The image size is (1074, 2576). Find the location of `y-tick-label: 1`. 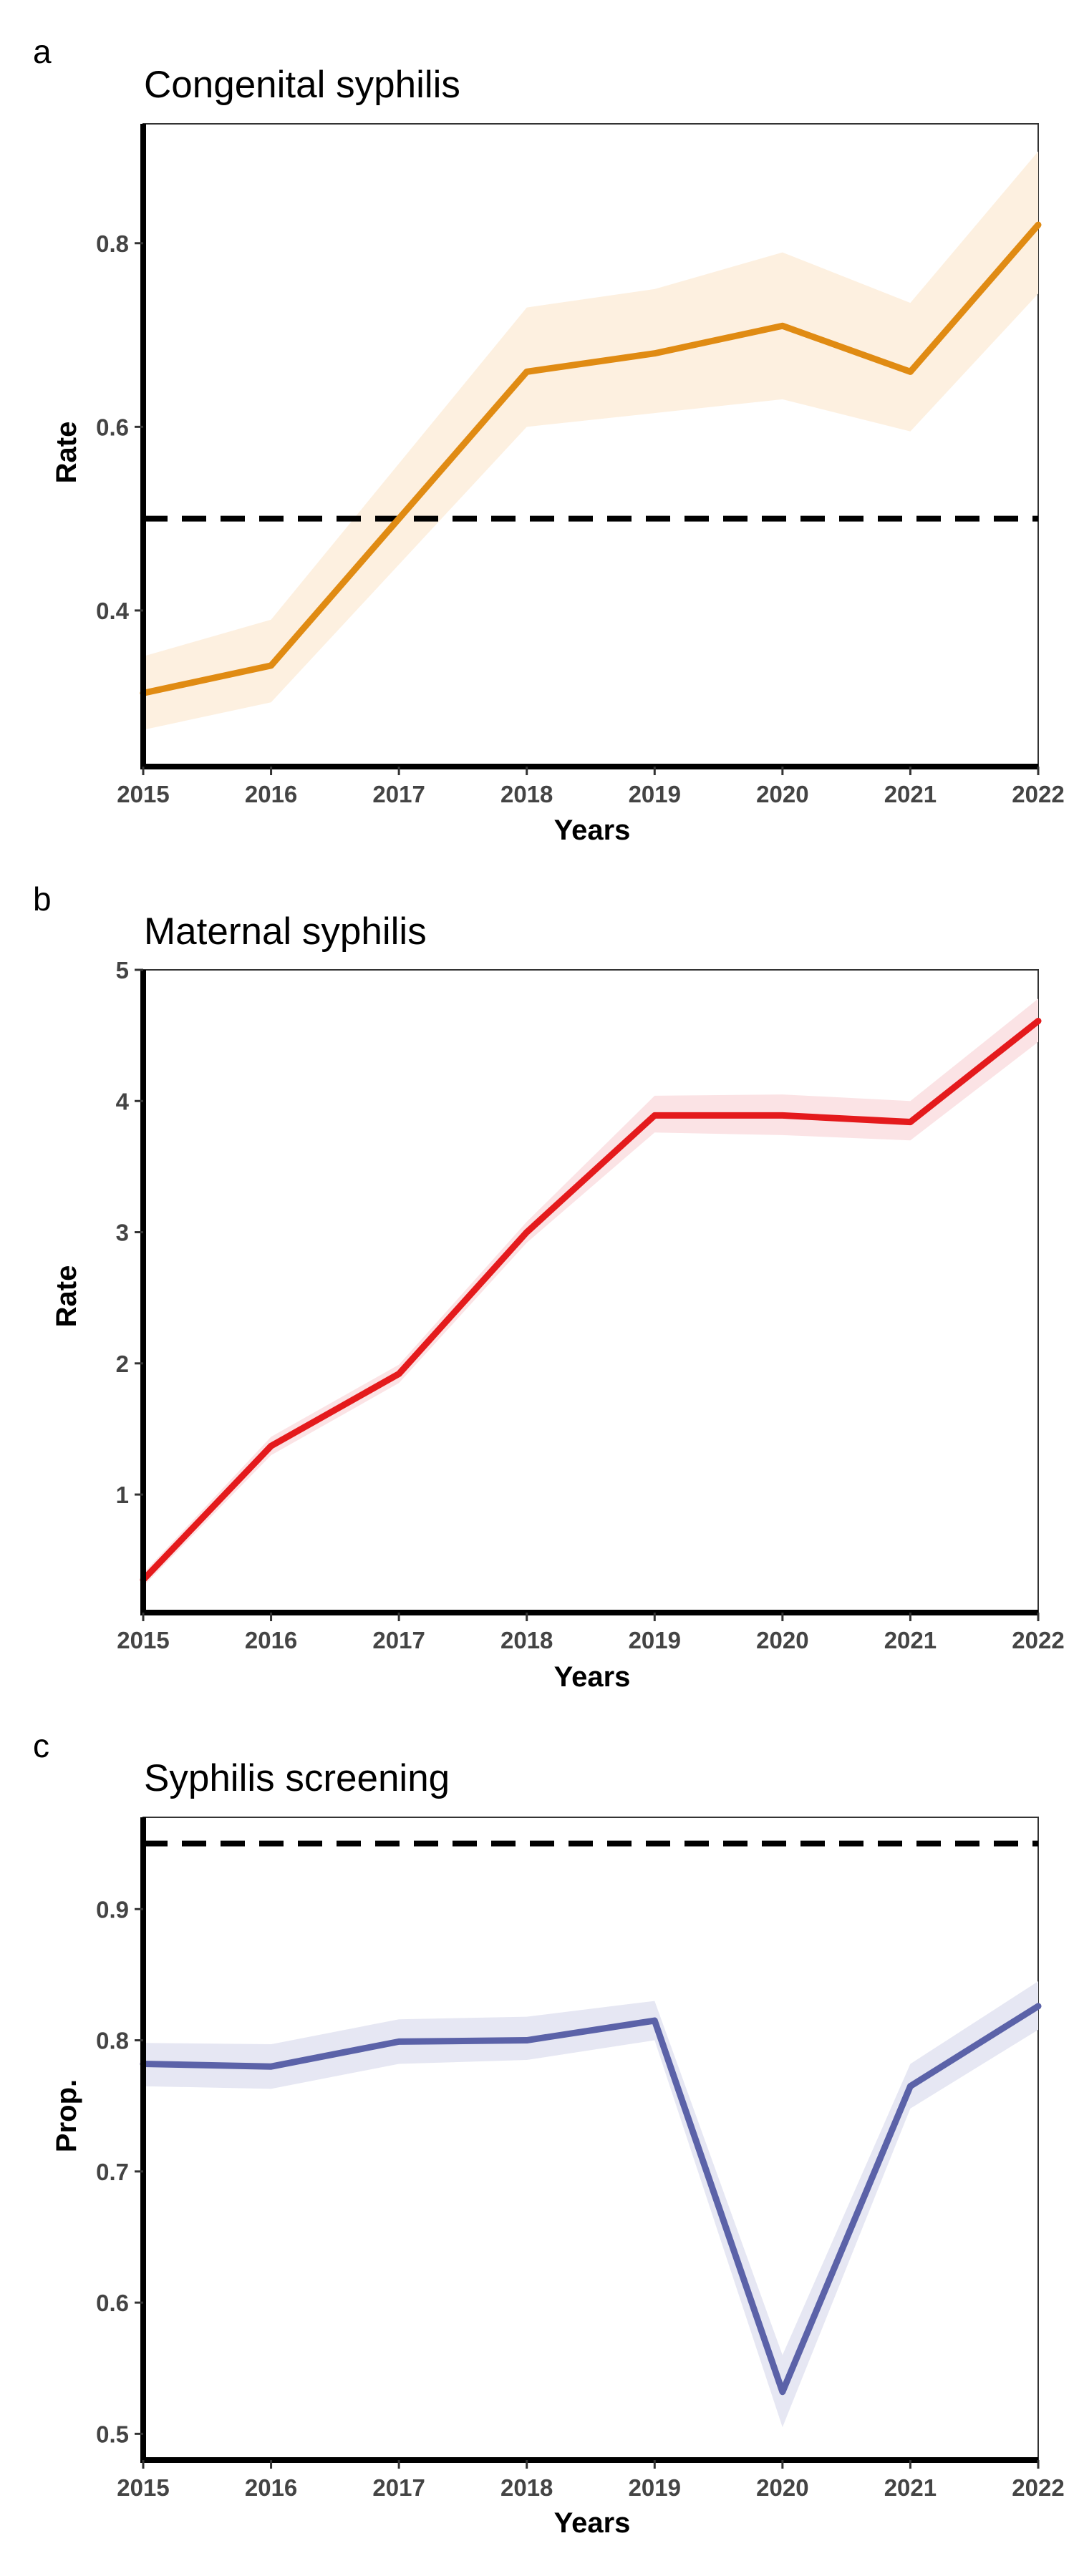

y-tick-label: 1 is located at coordinates (122, 1495).